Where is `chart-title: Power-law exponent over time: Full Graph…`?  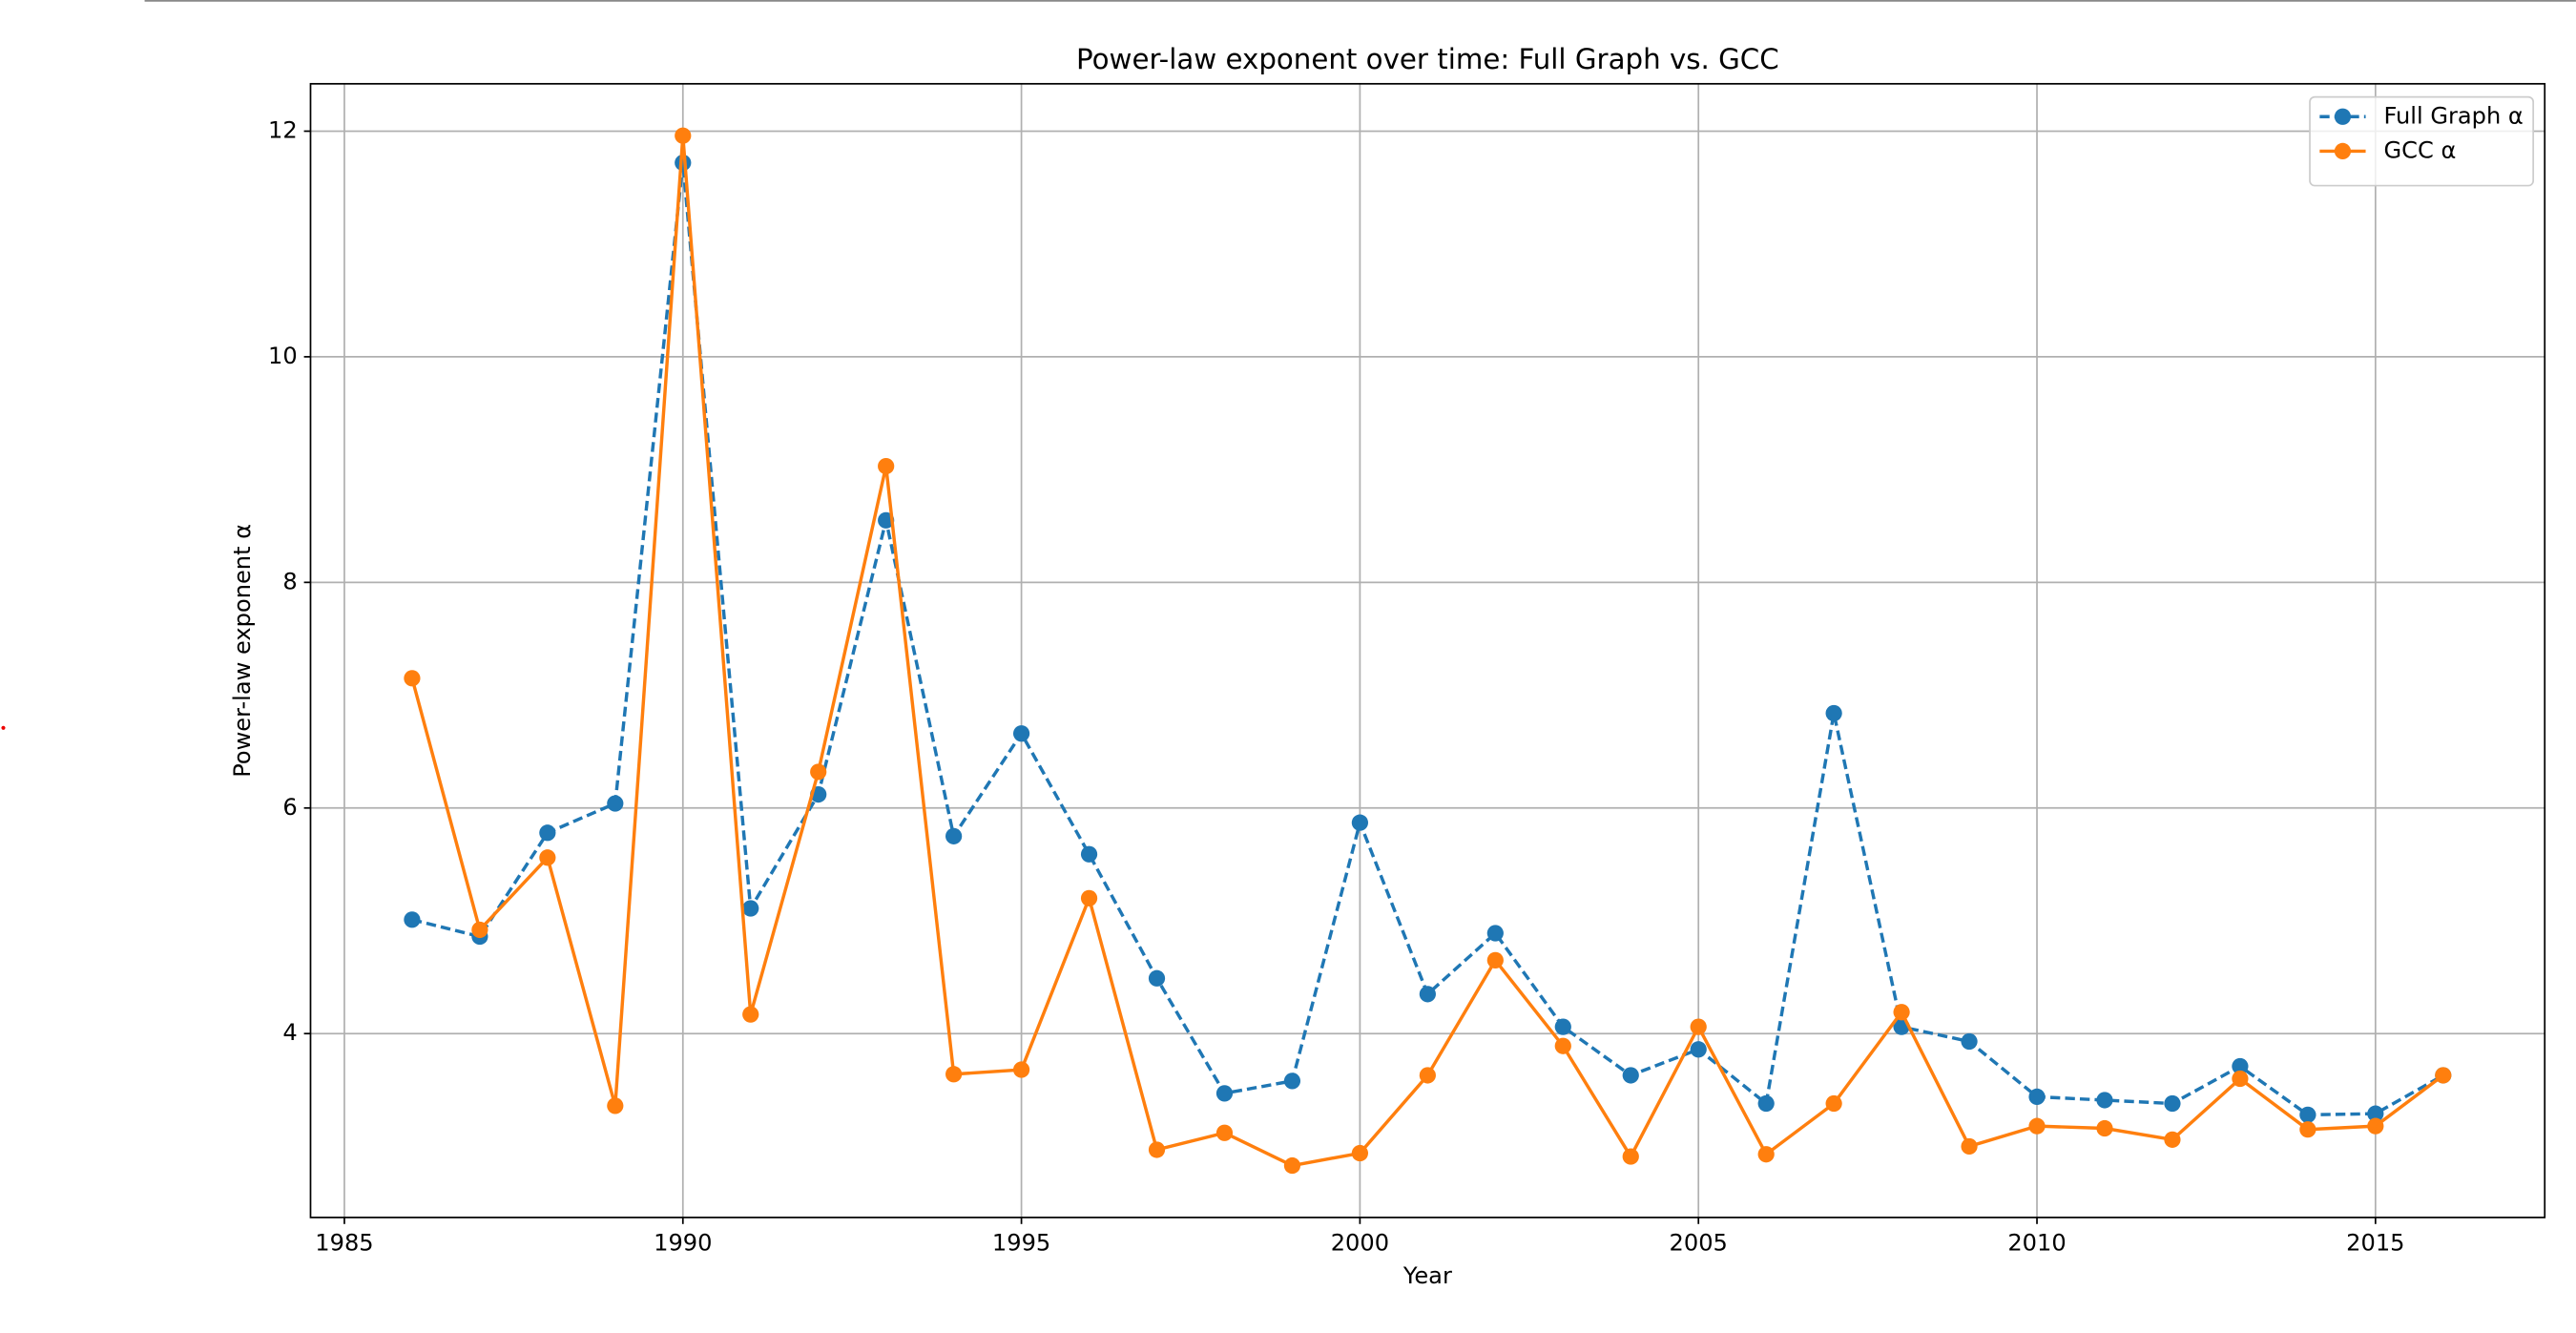 chart-title: Power-law exponent over time: Full Graph… is located at coordinates (1427, 59).